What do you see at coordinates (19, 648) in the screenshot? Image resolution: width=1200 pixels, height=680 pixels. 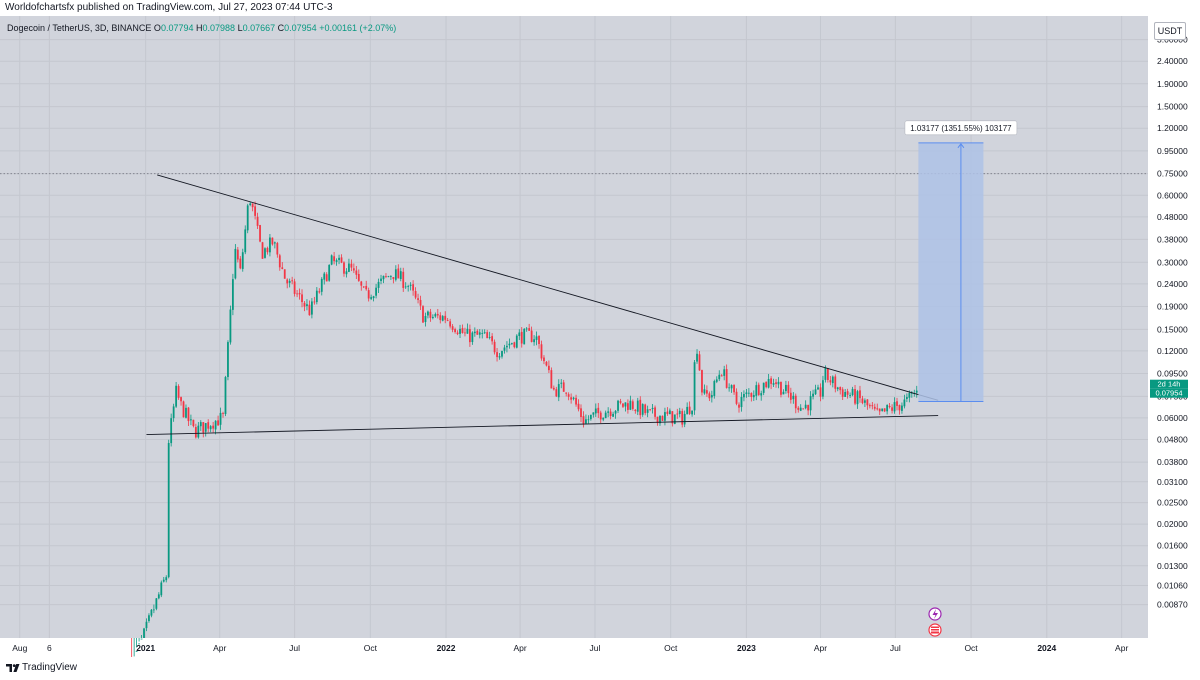 I see `time-tick-label: Aug` at bounding box center [19, 648].